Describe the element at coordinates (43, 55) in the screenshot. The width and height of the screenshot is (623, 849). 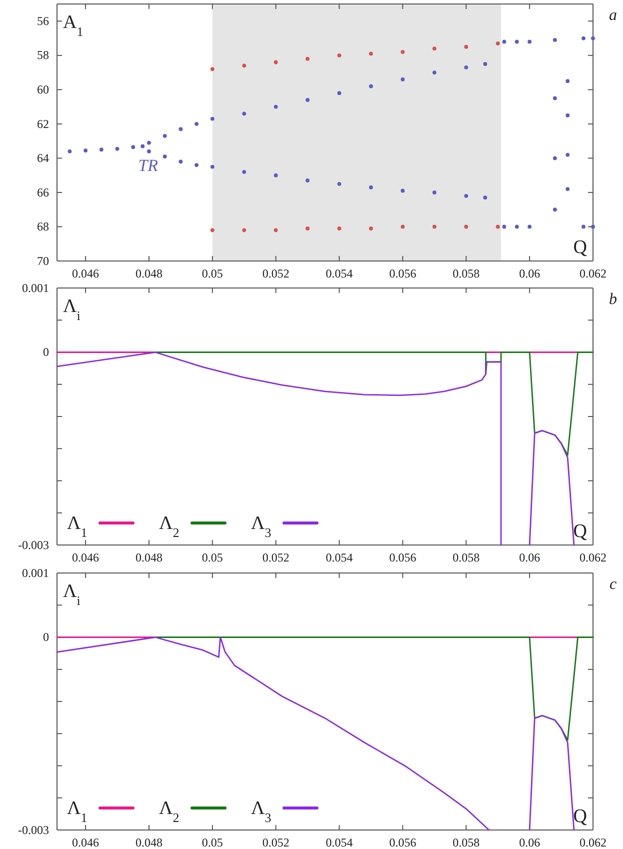
I see `y-tick-label: 58` at that location.